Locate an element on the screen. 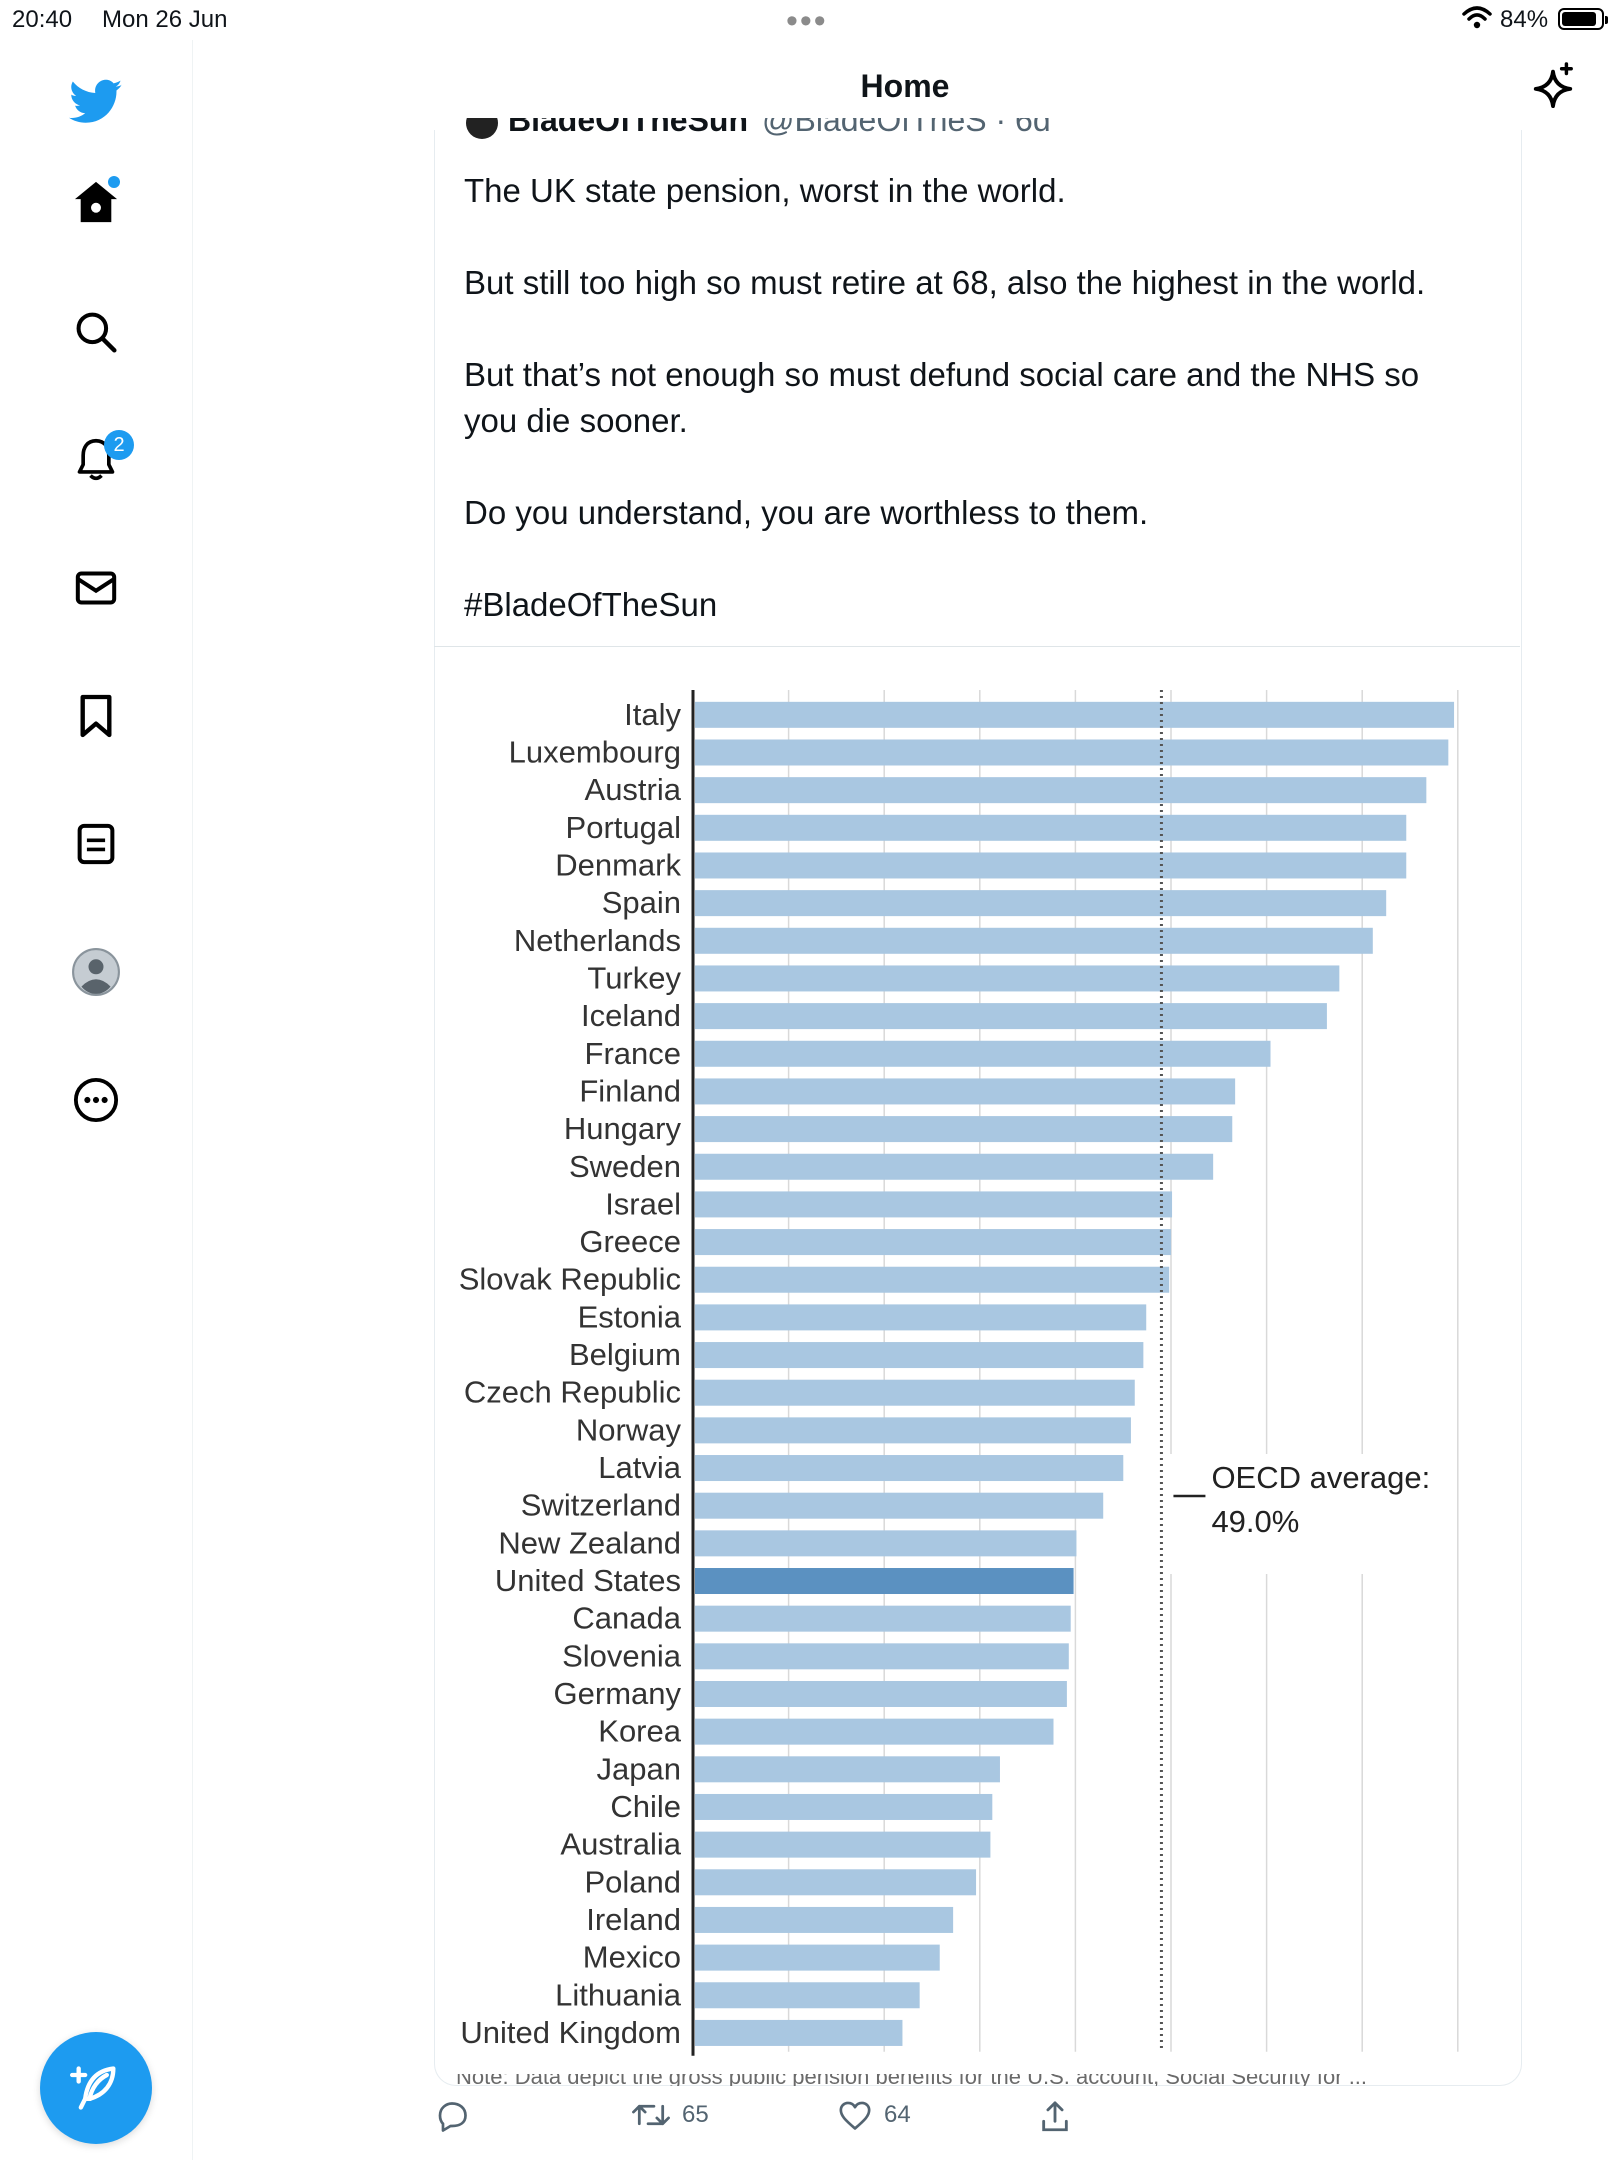 Image resolution: width=1620 pixels, height=2160 pixels. home-icon is located at coordinates (96, 202).